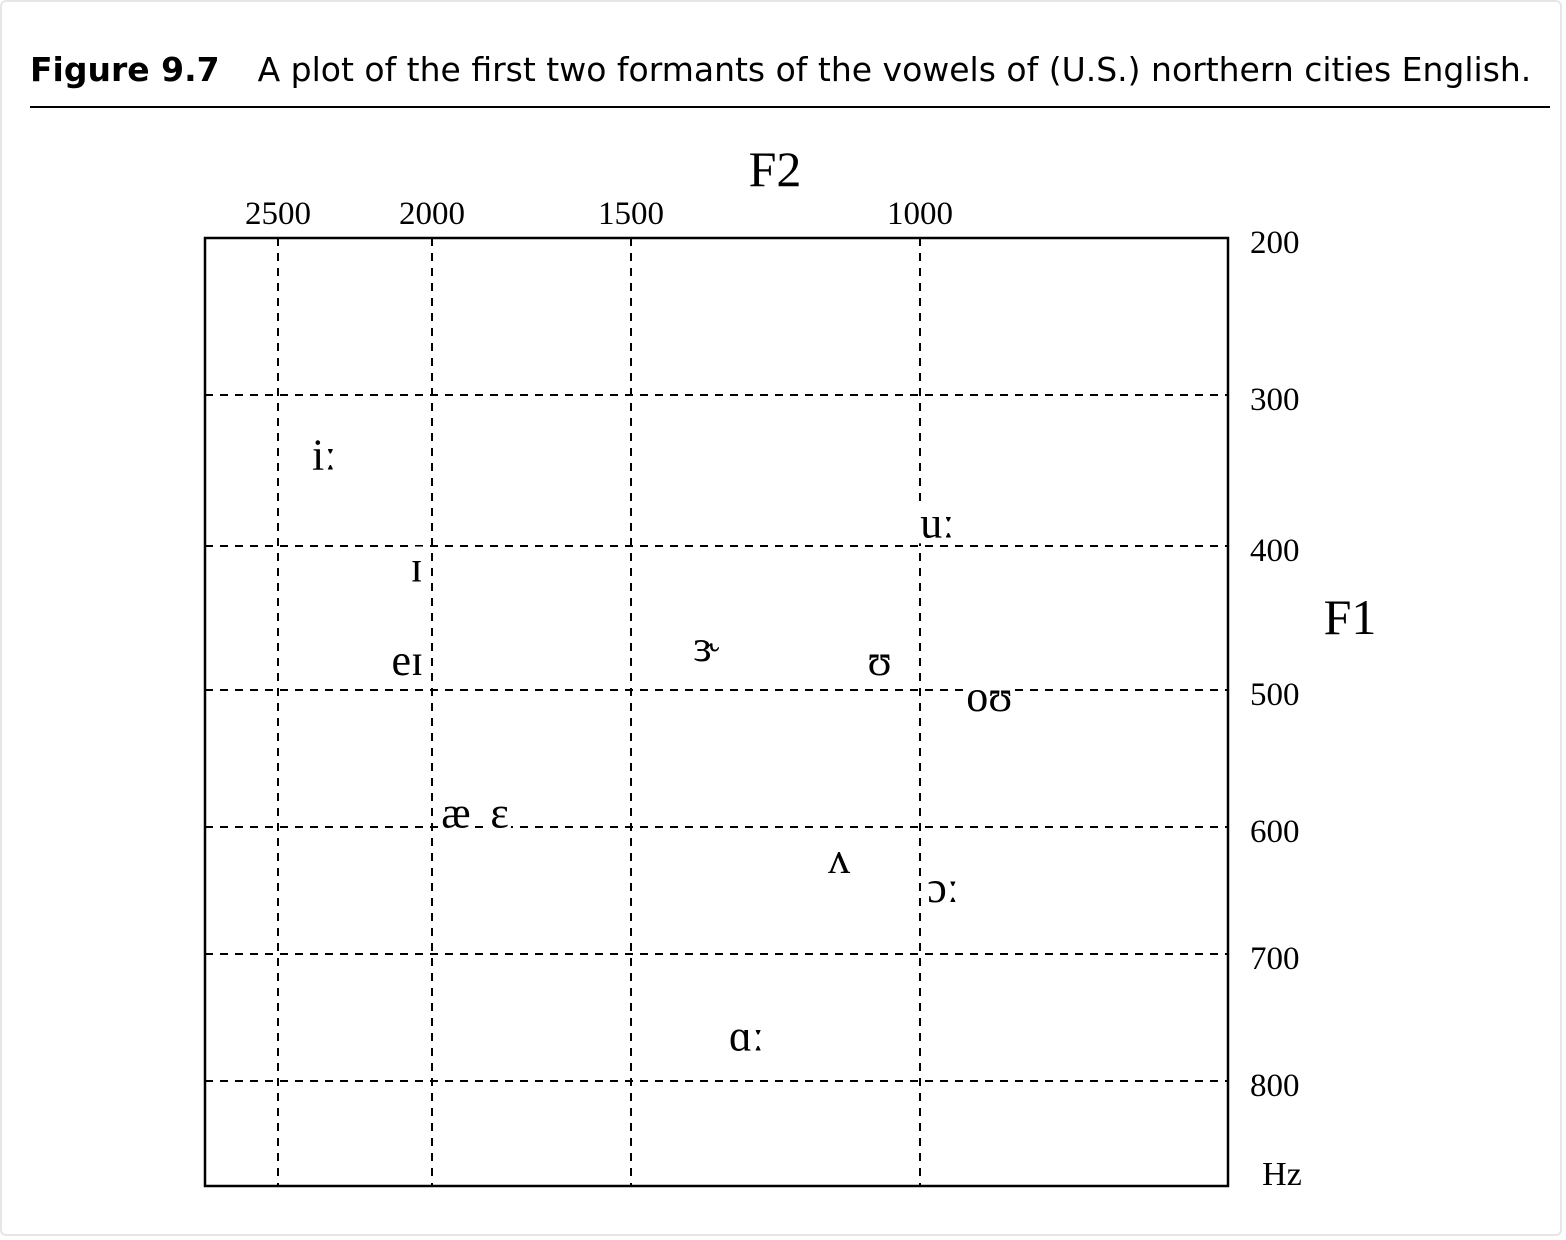 The height and width of the screenshot is (1240, 1566). What do you see at coordinates (1275, 1086) in the screenshot?
I see `y-tick-label: 800` at bounding box center [1275, 1086].